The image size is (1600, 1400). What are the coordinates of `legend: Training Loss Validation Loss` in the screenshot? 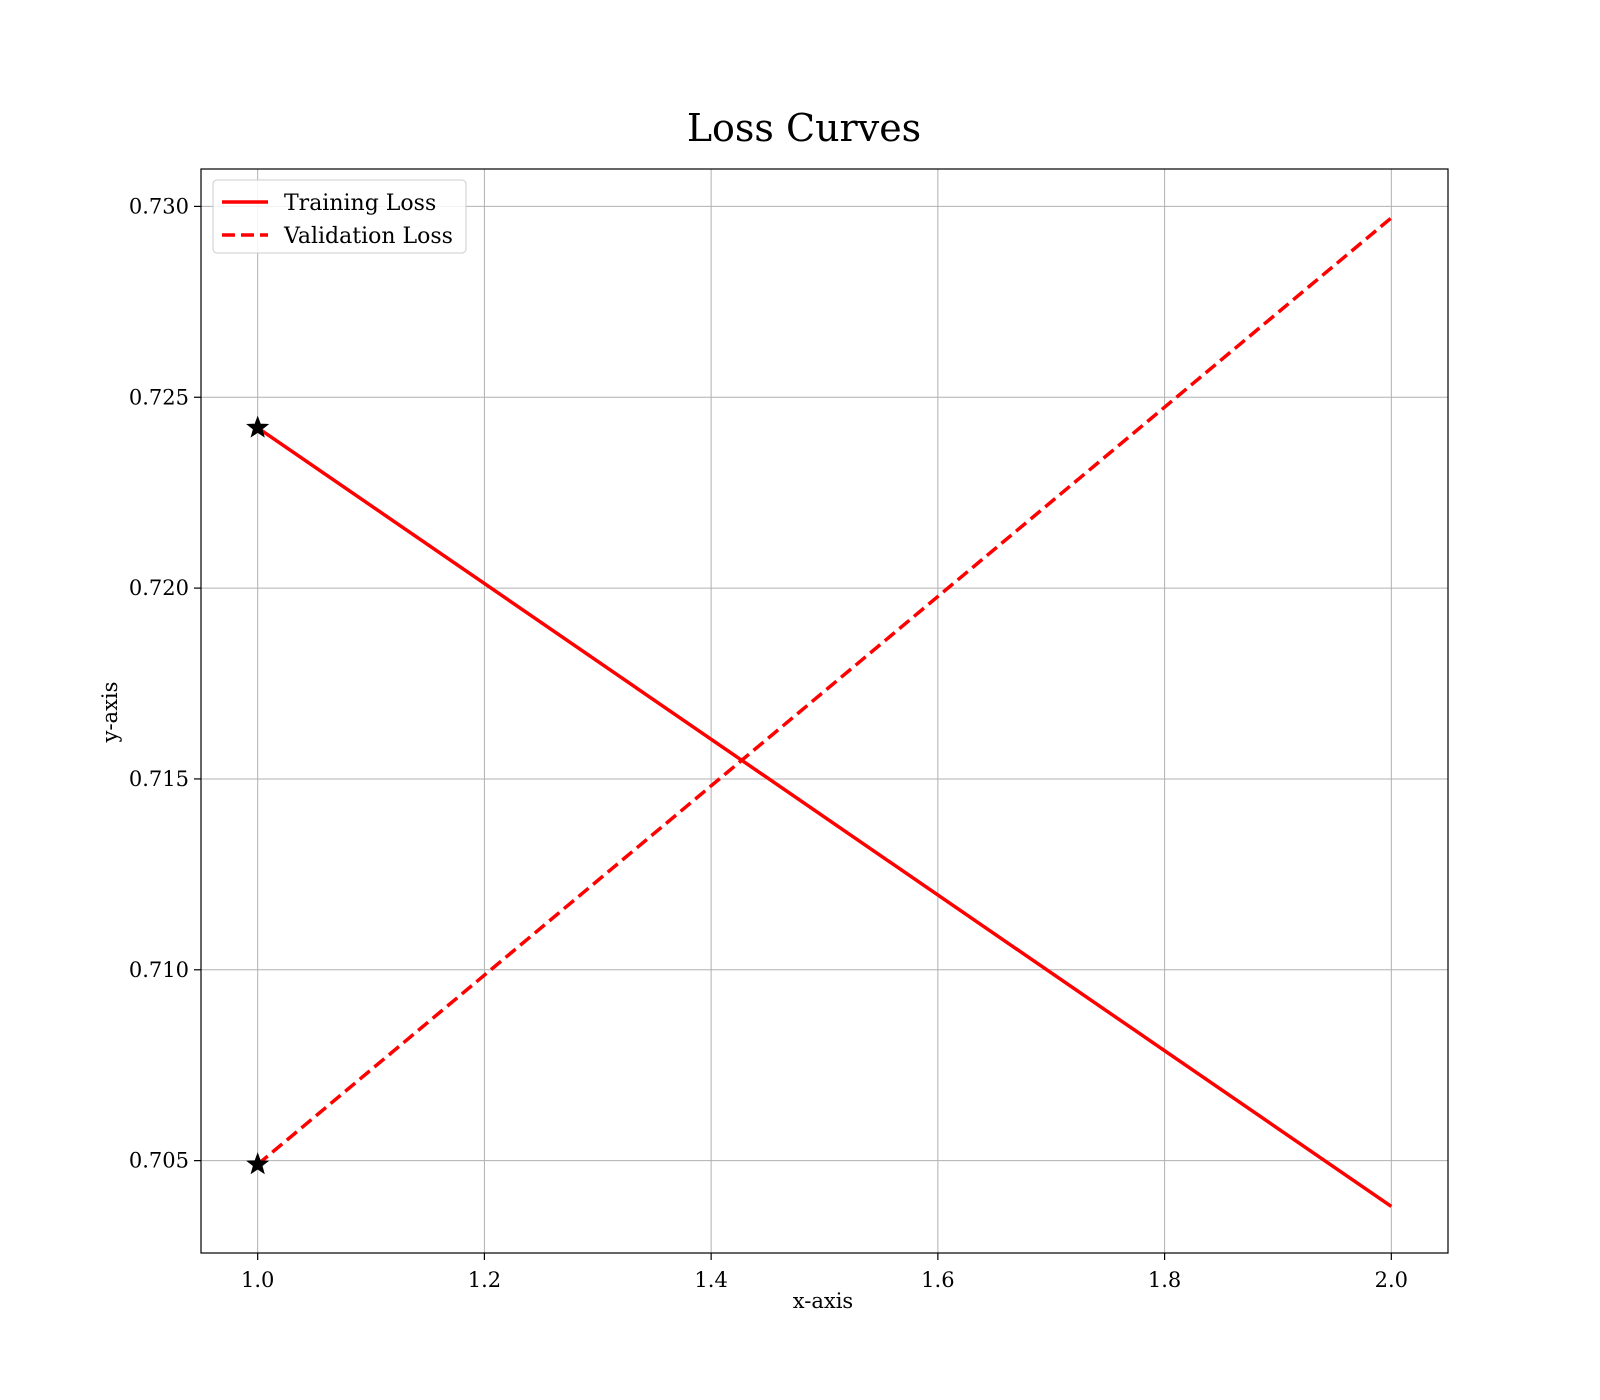 It's located at (339, 216).